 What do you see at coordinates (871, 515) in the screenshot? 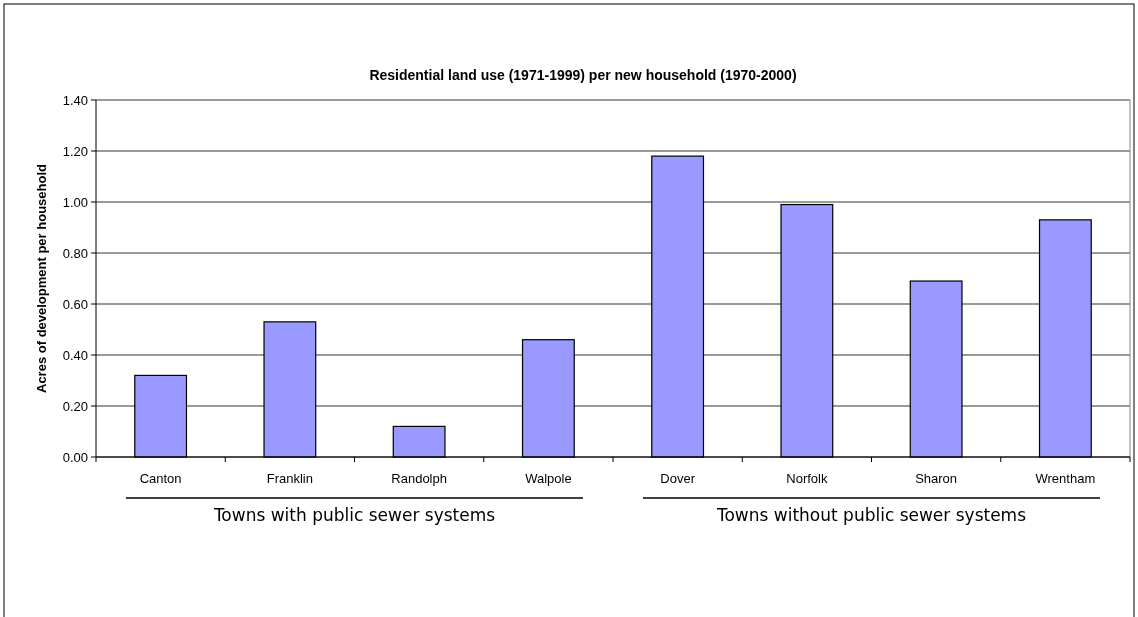
I see `text: Towns without public sewer systems` at bounding box center [871, 515].